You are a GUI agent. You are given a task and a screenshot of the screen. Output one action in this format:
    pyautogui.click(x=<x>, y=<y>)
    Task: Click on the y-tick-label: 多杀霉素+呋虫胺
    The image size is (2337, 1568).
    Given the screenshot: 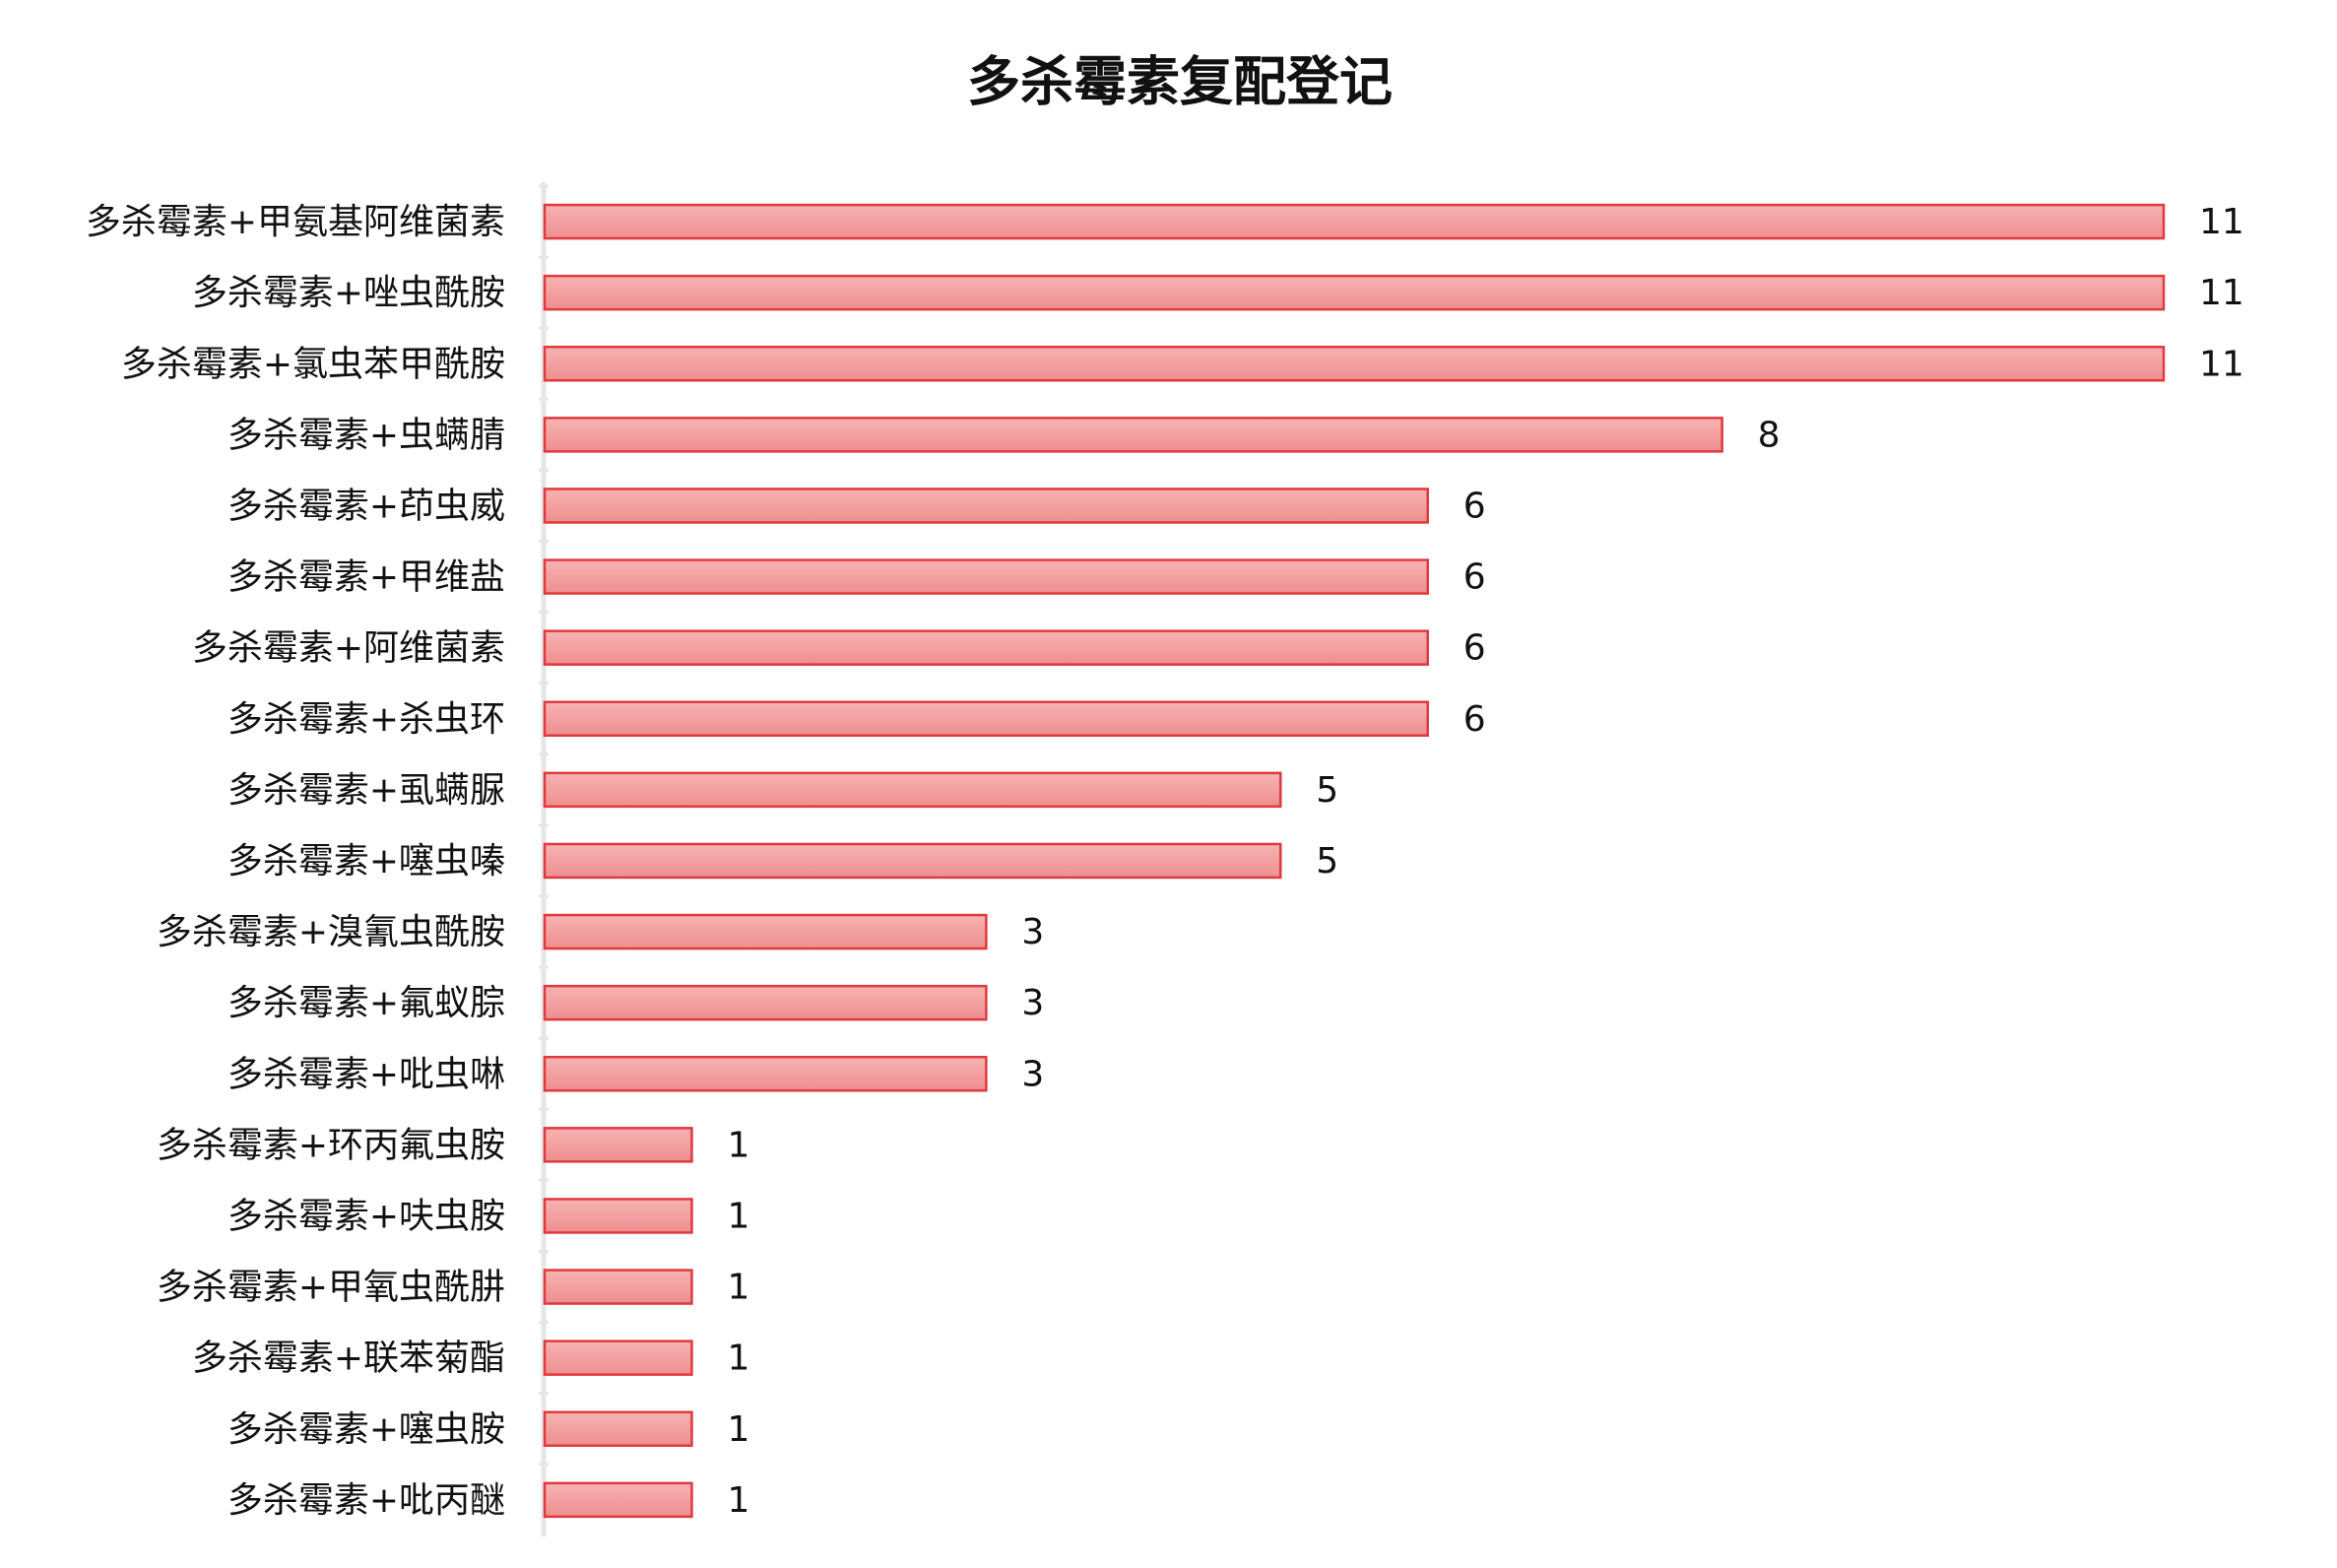 What is the action you would take?
    pyautogui.click(x=366, y=1216)
    